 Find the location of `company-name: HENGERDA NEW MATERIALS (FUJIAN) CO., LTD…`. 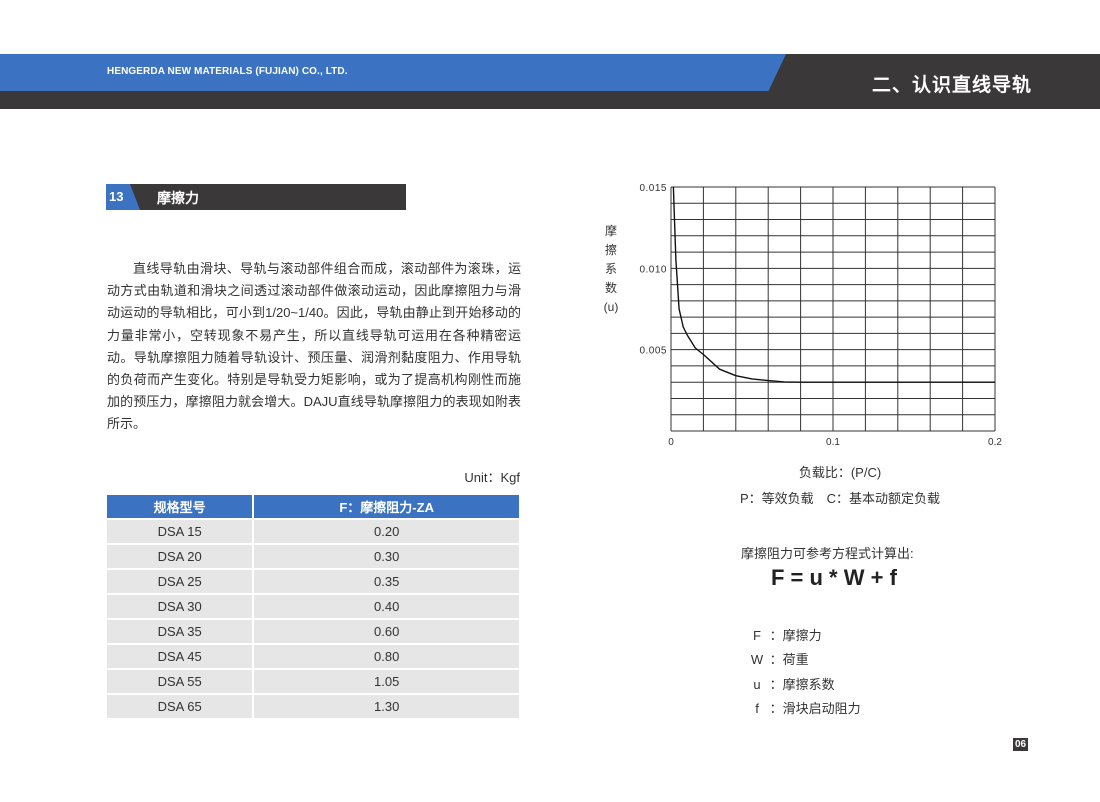

company-name: HENGERDA NEW MATERIALS (FUJIAN) CO., LTD… is located at coordinates (227, 71).